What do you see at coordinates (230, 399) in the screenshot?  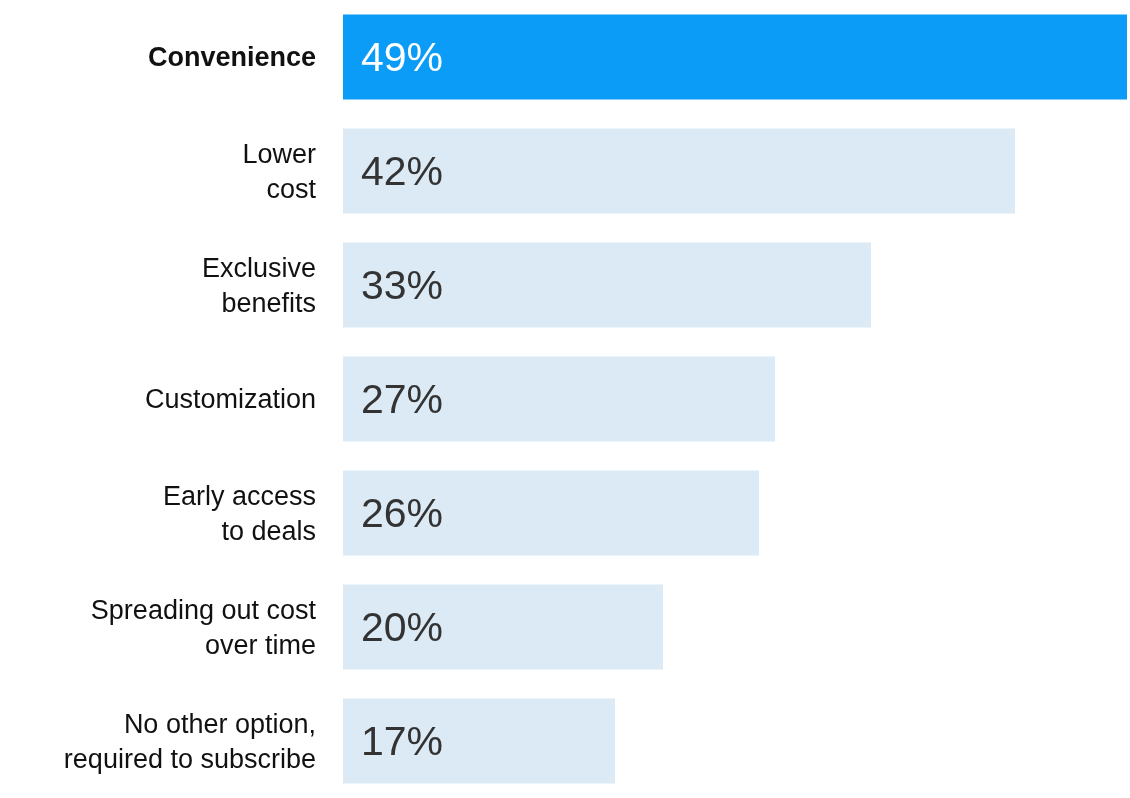 I see `y-tick-label: Customization` at bounding box center [230, 399].